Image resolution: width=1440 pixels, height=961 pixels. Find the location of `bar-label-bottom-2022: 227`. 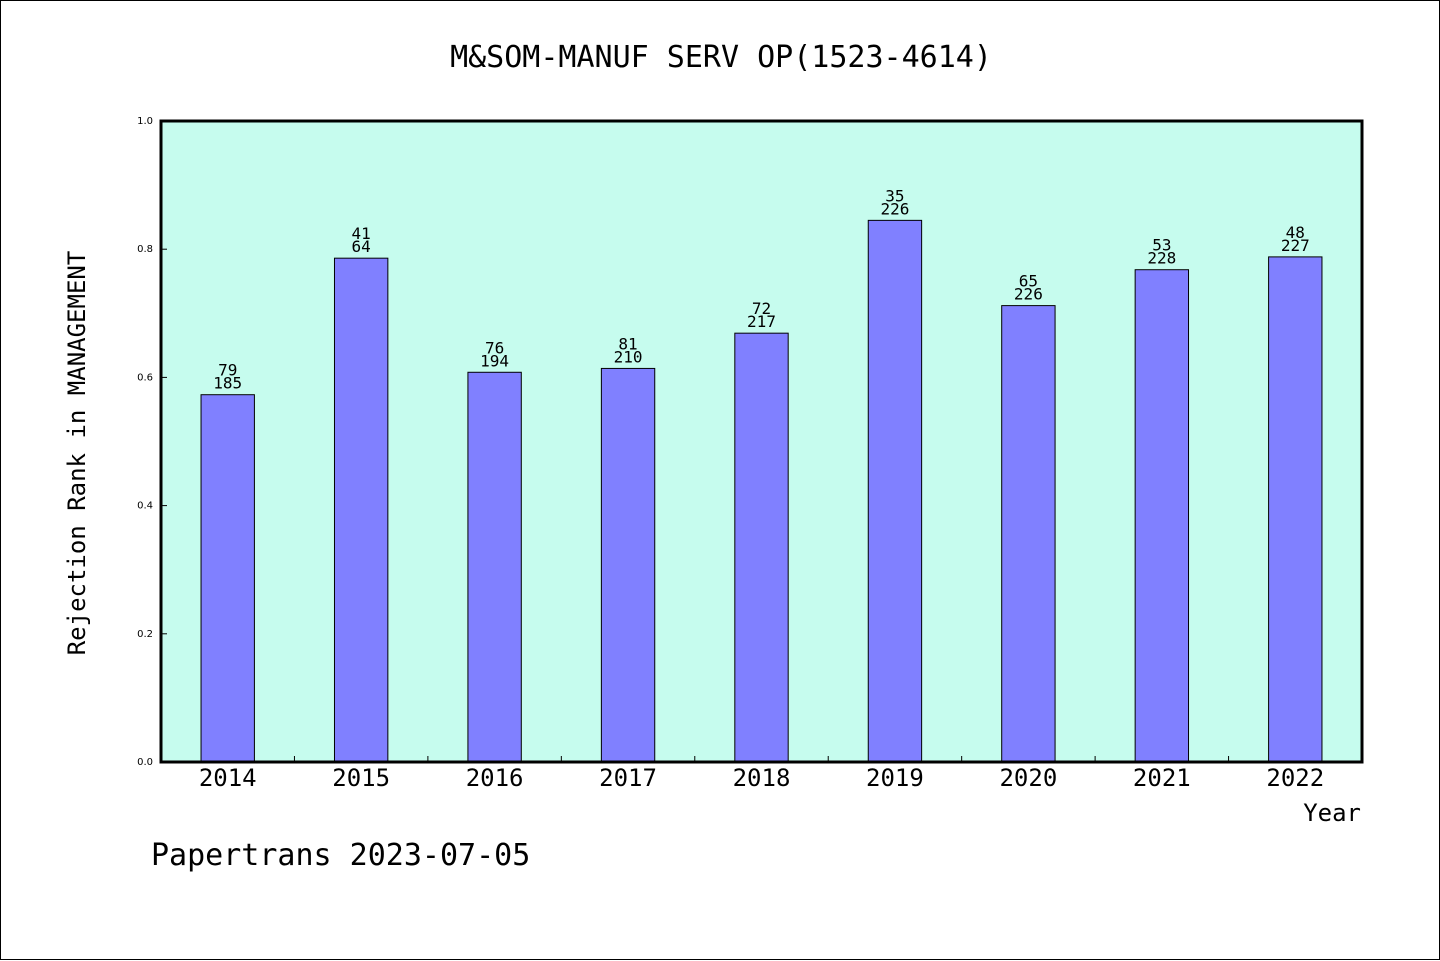

bar-label-bottom-2022: 227 is located at coordinates (1295, 245).